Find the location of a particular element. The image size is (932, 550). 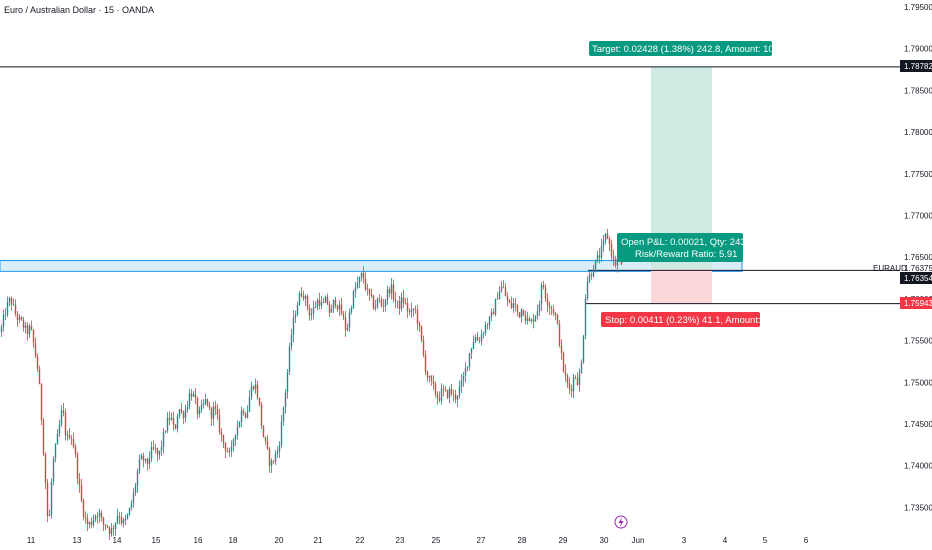

entry-price-tag: 1.76354 is located at coordinates (916, 278).